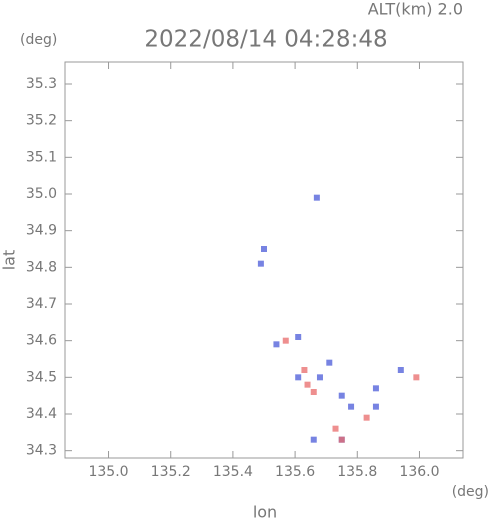 The image size is (491, 521). Describe the element at coordinates (41, 451) in the screenshot. I see `y-tick-label: 34.3` at that location.